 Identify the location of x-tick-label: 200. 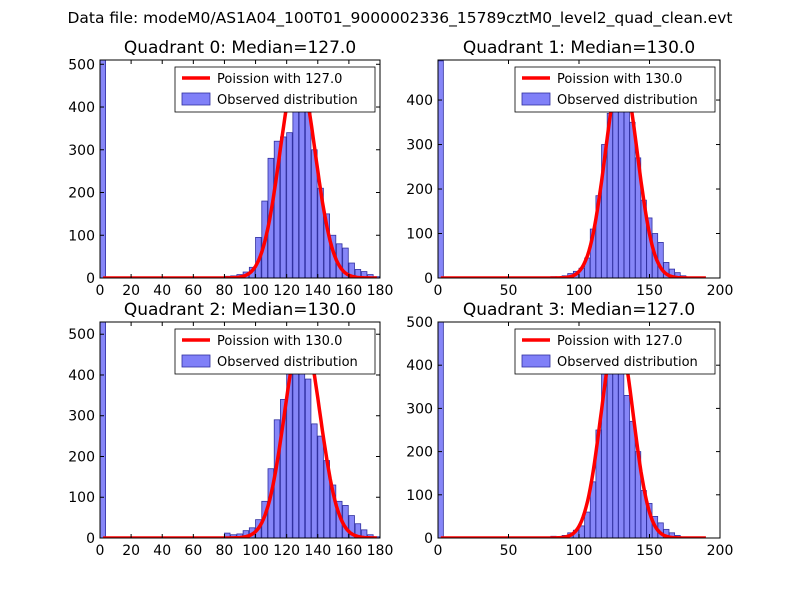
(720, 551).